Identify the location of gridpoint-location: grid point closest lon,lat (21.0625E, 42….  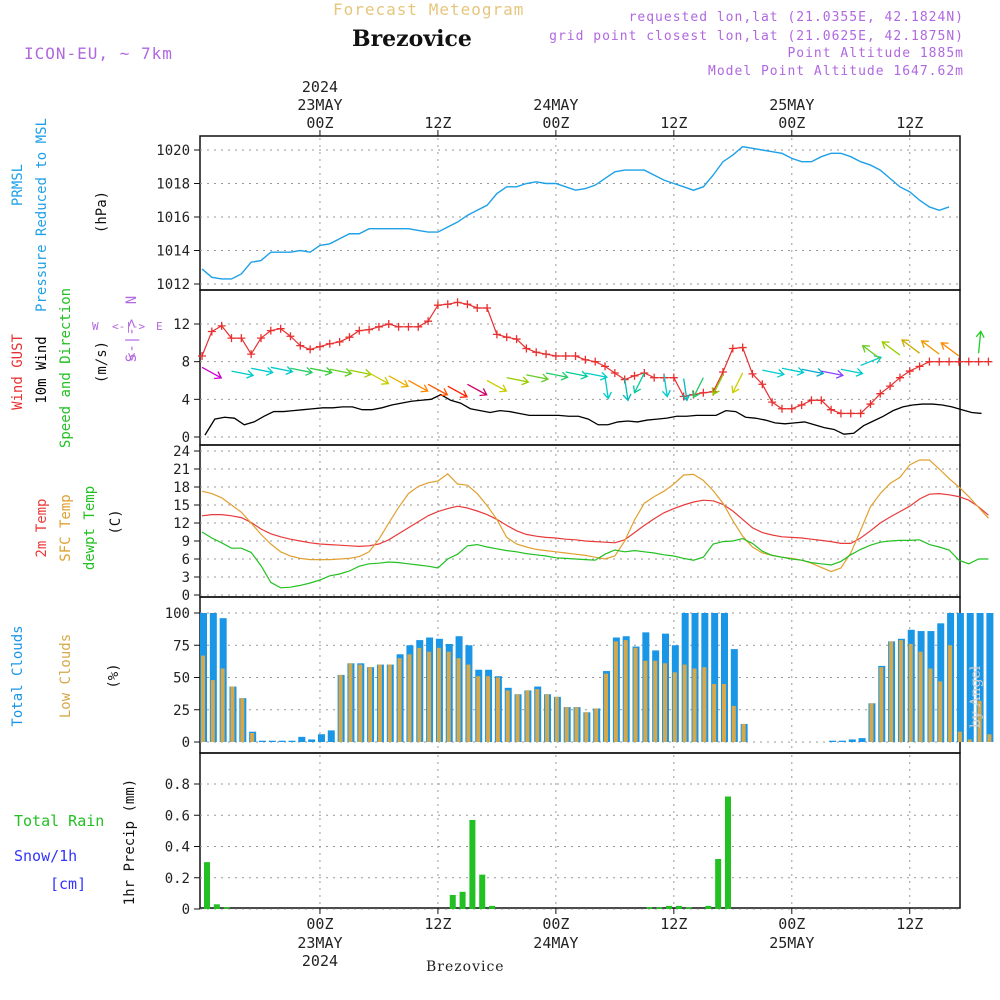
(756, 36).